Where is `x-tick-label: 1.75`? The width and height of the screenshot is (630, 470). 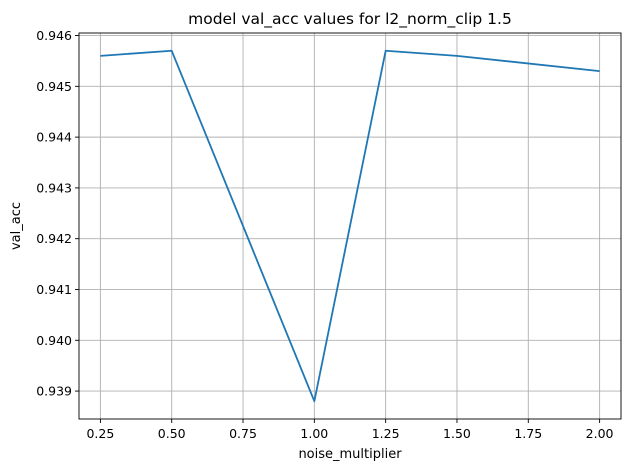
x-tick-label: 1.75 is located at coordinates (528, 433).